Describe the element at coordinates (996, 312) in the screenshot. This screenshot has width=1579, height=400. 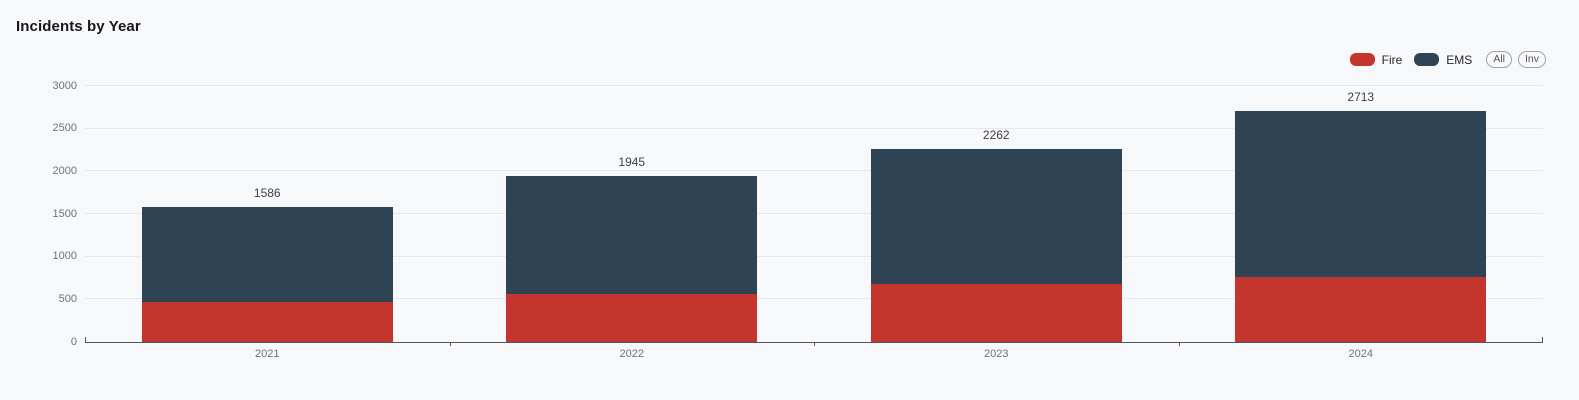
I see `bar-segment-fire-2023` at that location.